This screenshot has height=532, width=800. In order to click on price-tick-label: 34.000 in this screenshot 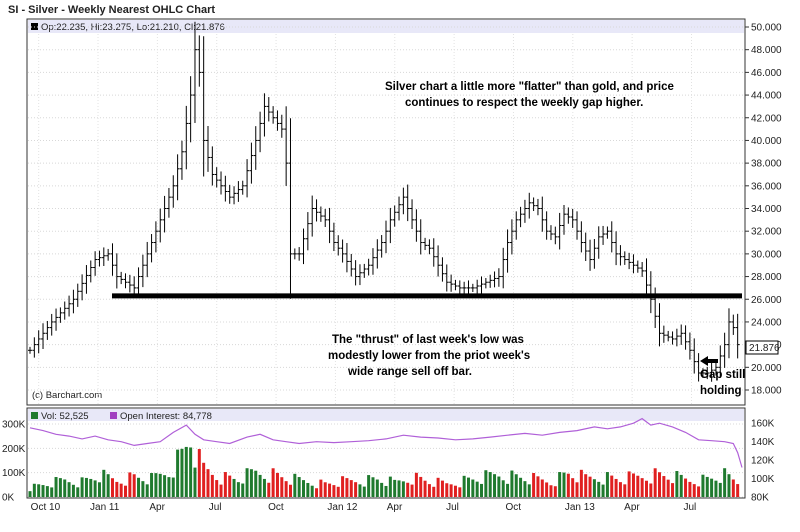, I will do `click(766, 209)`.